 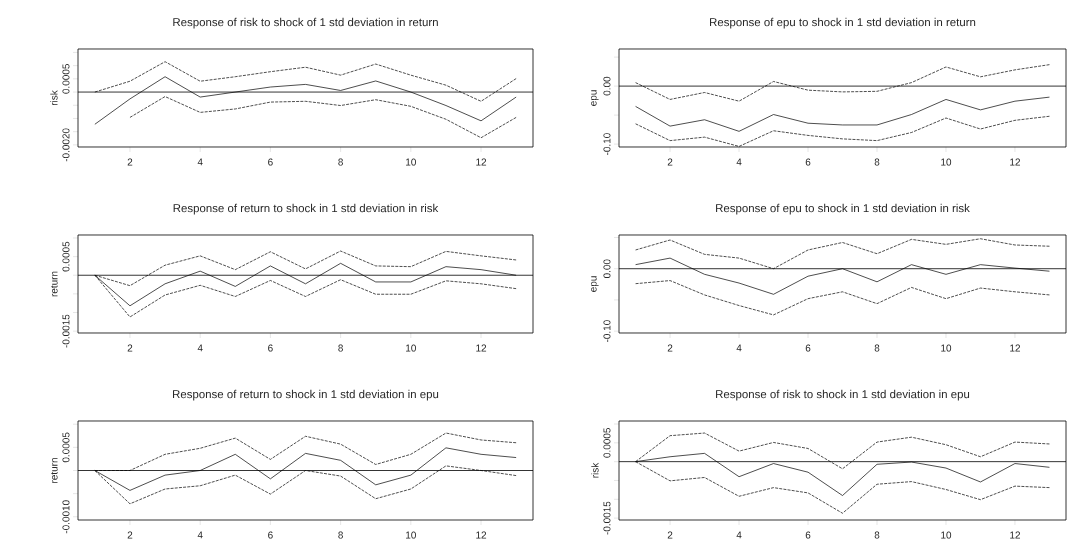 I want to click on chart-title: Response of risk to shock in 1 std deviation in epu, so click(x=843, y=395).